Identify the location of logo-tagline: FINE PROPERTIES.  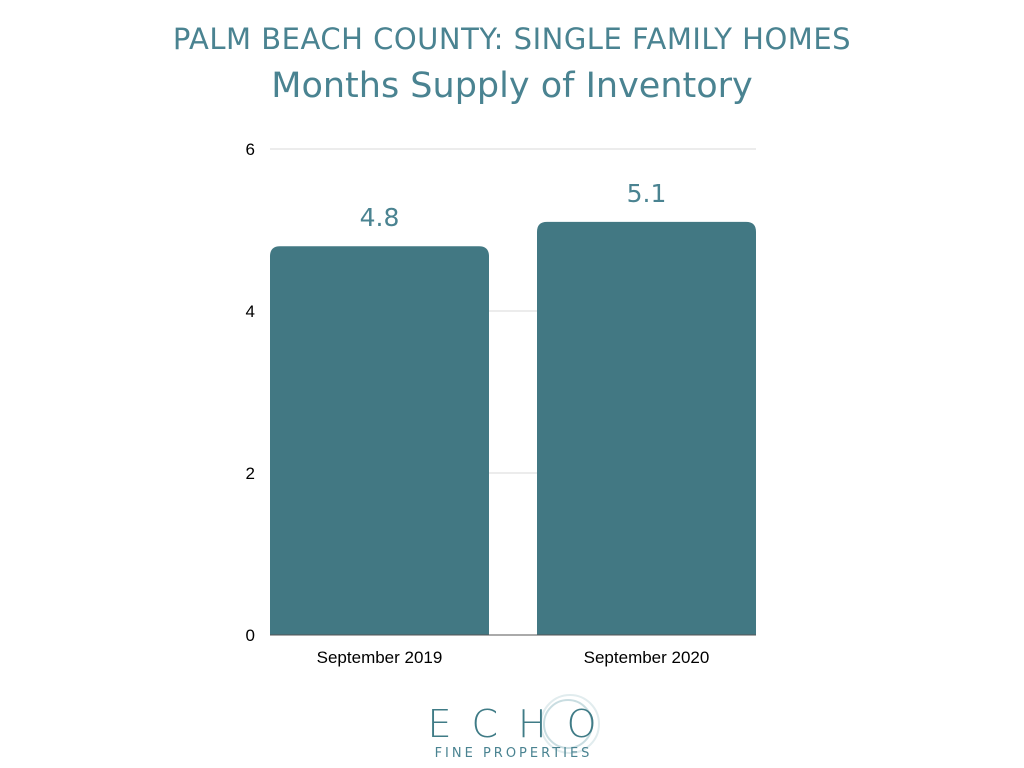
(513, 753).